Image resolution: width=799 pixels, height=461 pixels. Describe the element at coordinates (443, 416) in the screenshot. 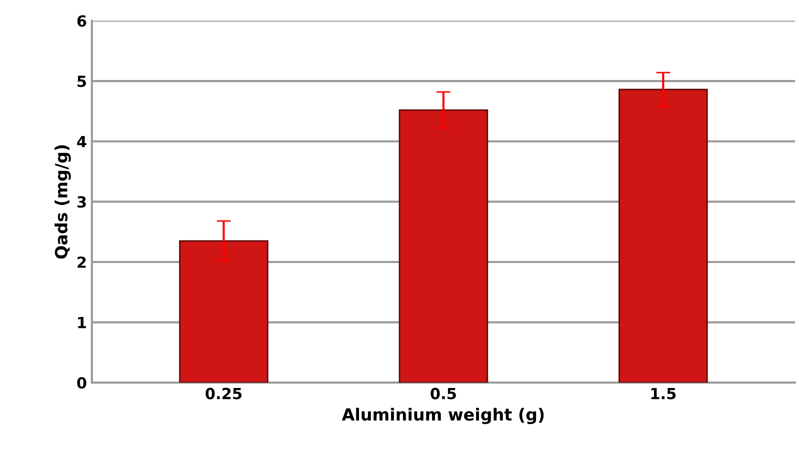

I see `x-axis-title: Aluminium weight (g)` at that location.